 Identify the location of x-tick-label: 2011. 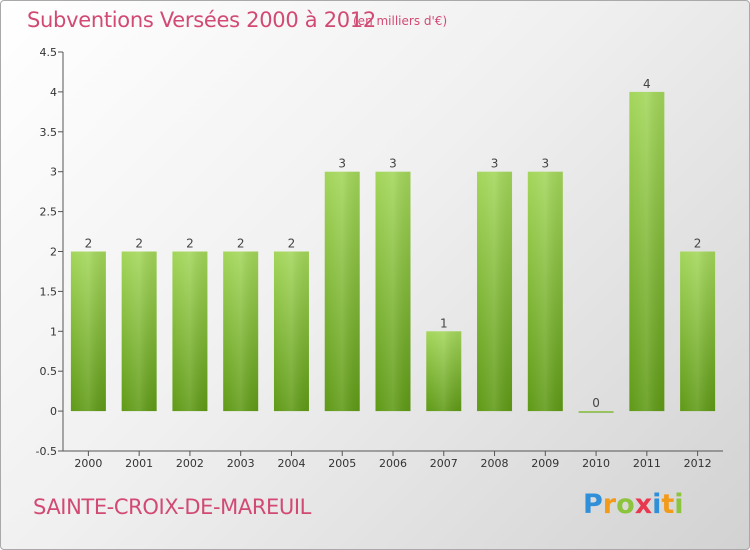
(647, 463).